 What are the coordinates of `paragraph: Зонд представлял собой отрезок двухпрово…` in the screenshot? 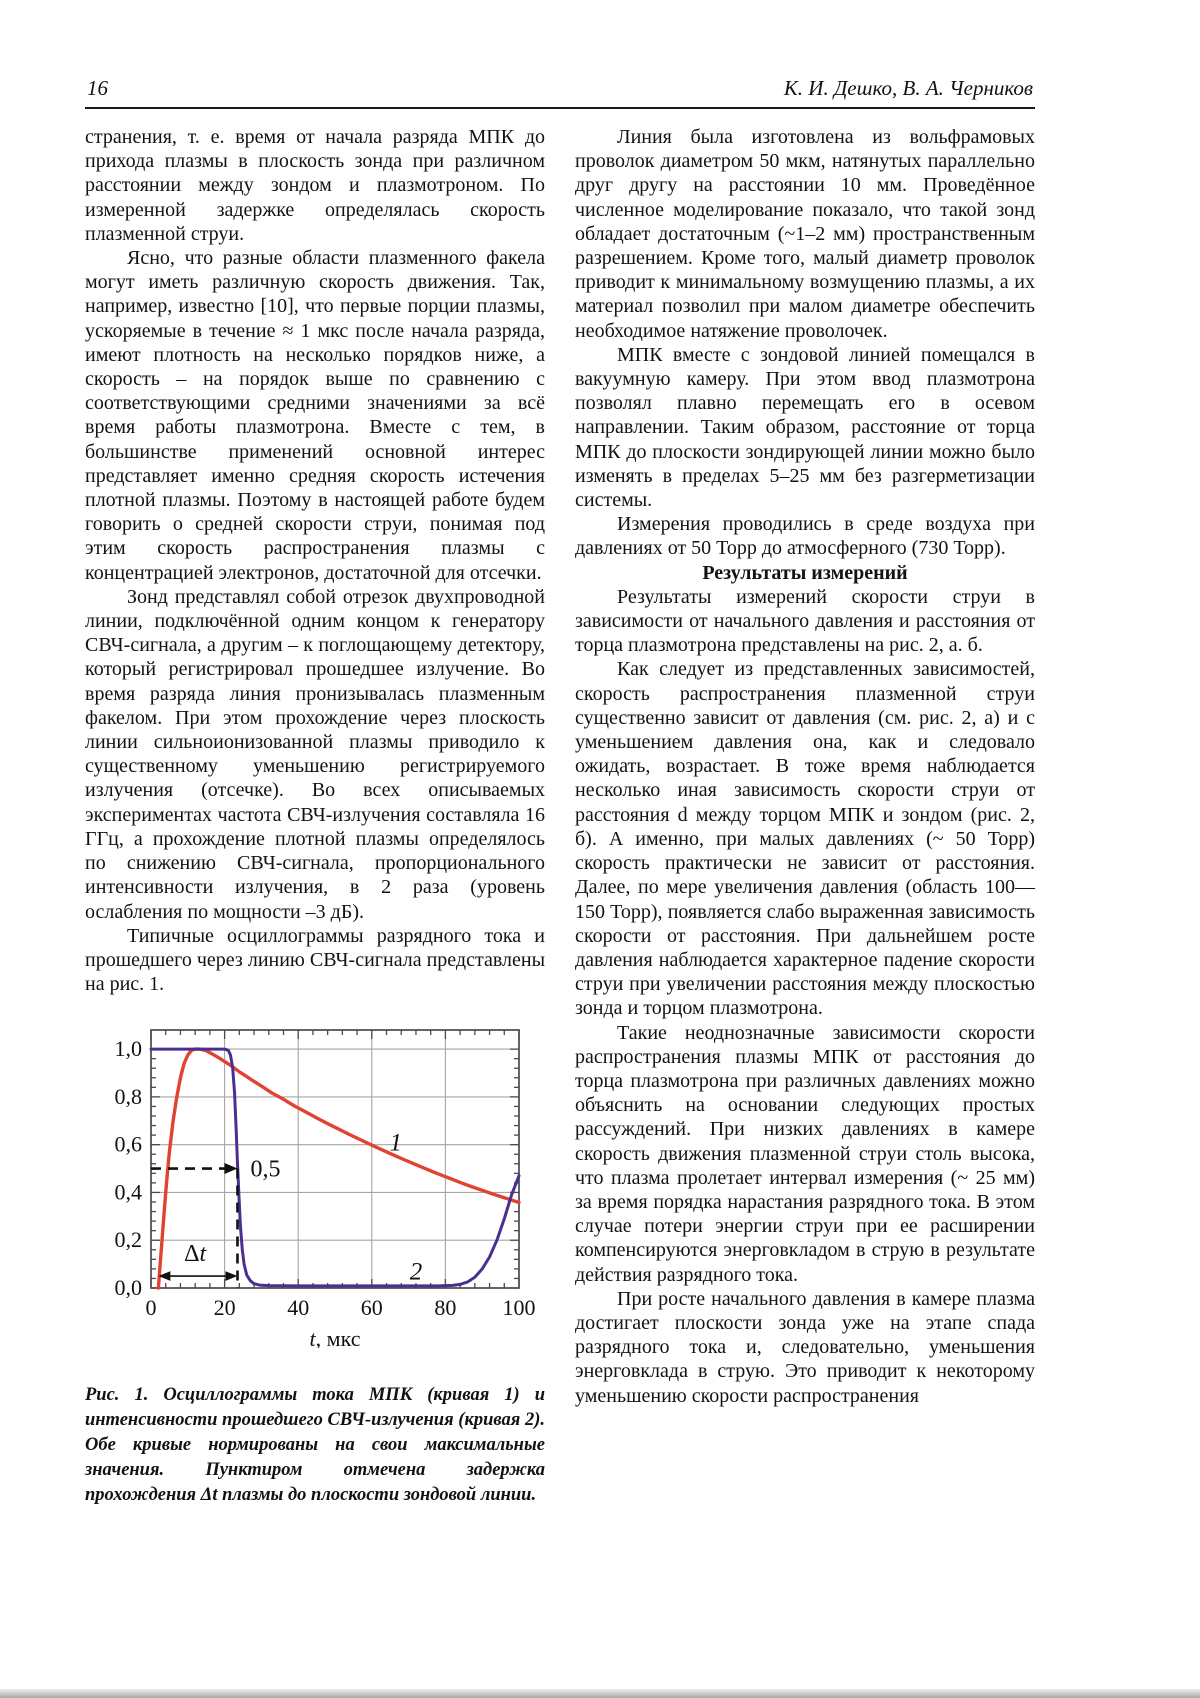 It's located at (315, 754).